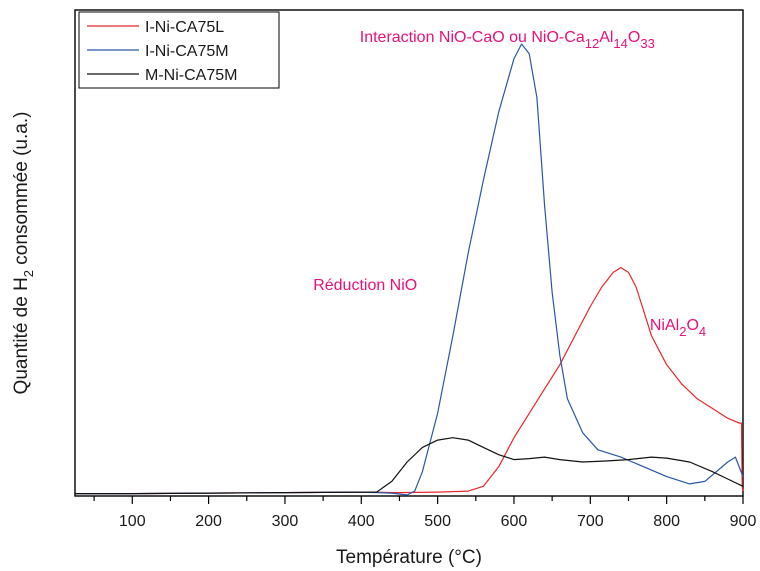 Image resolution: width=760 pixels, height=571 pixels. What do you see at coordinates (606, 37) in the screenshot?
I see `annotation-text: Al` at bounding box center [606, 37].